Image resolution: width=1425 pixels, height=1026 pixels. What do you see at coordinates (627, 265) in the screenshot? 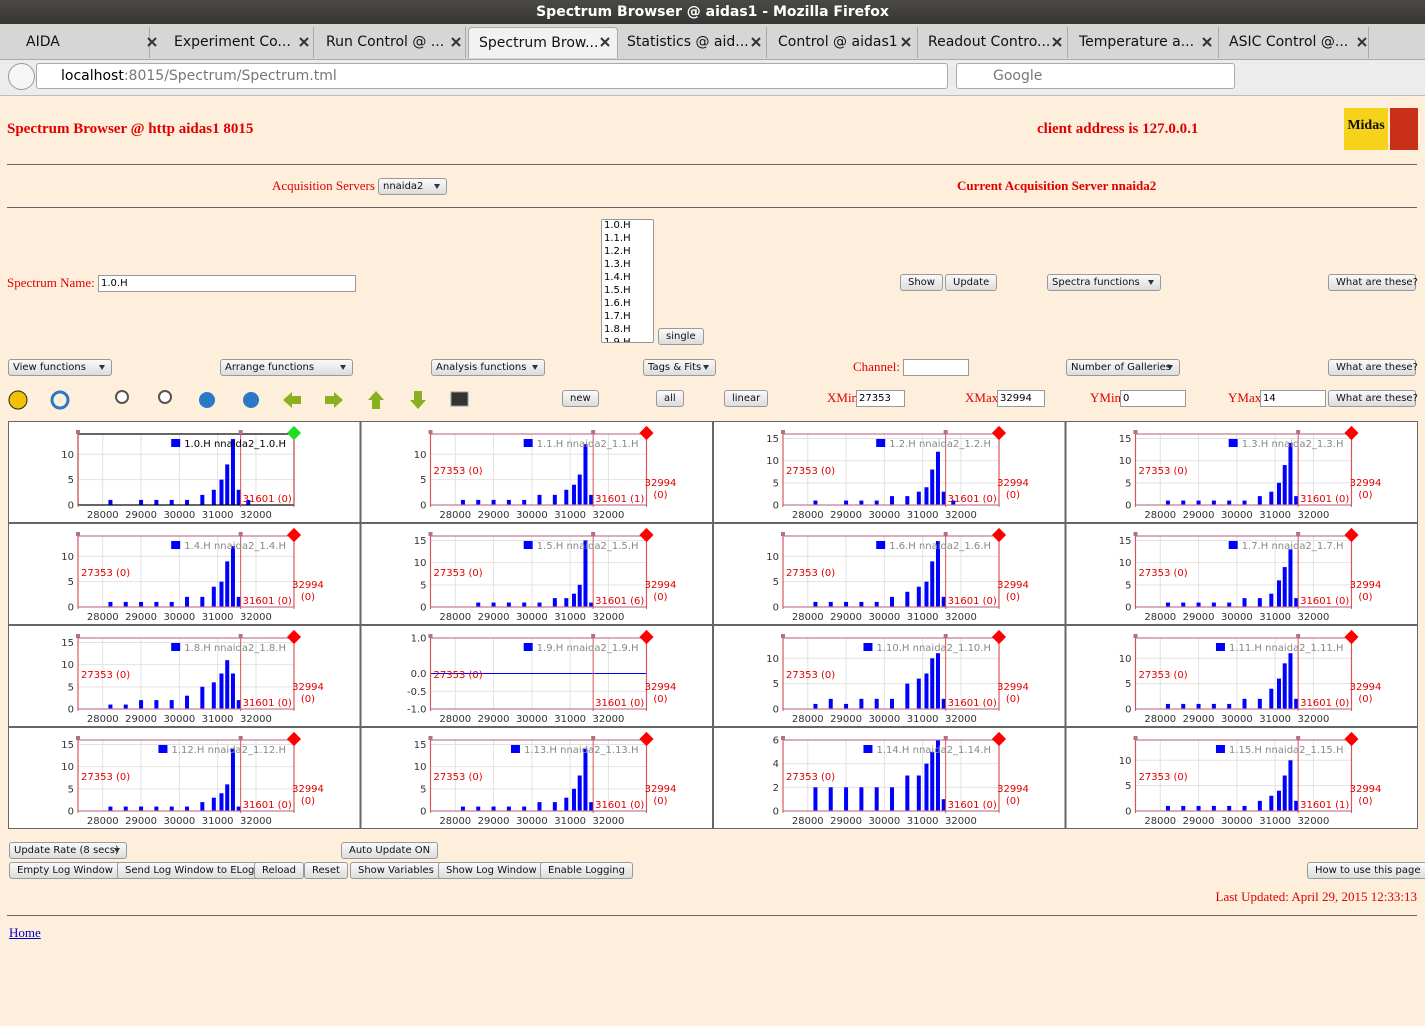
I see `spectrum-option: 1.3.H` at bounding box center [627, 265].